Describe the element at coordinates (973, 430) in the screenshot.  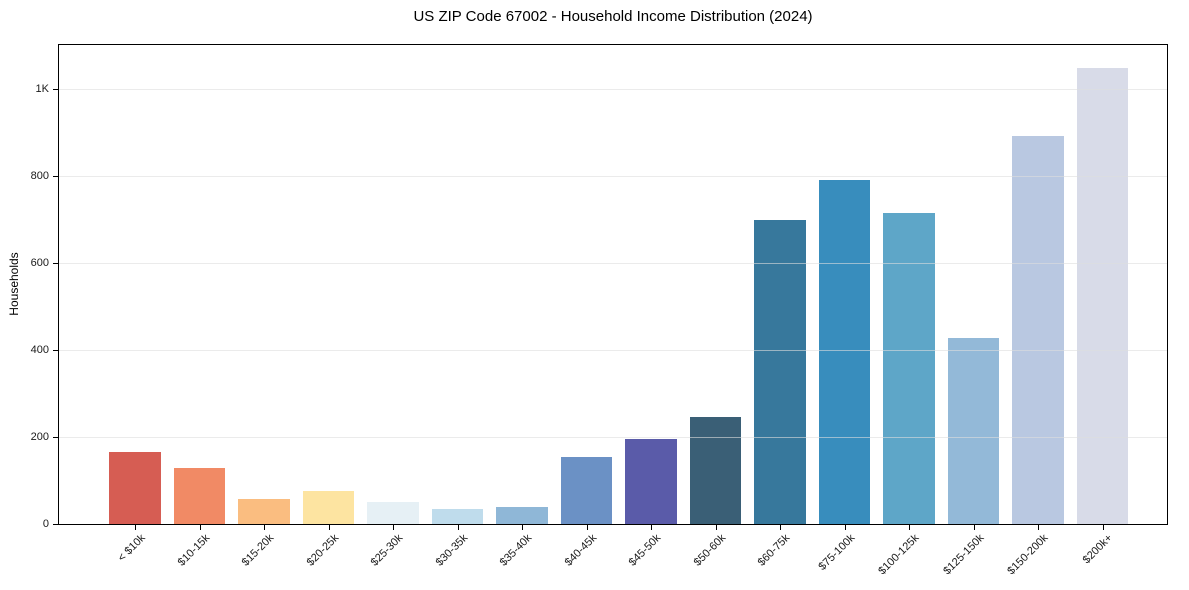
I see `bar-$125-150k` at that location.